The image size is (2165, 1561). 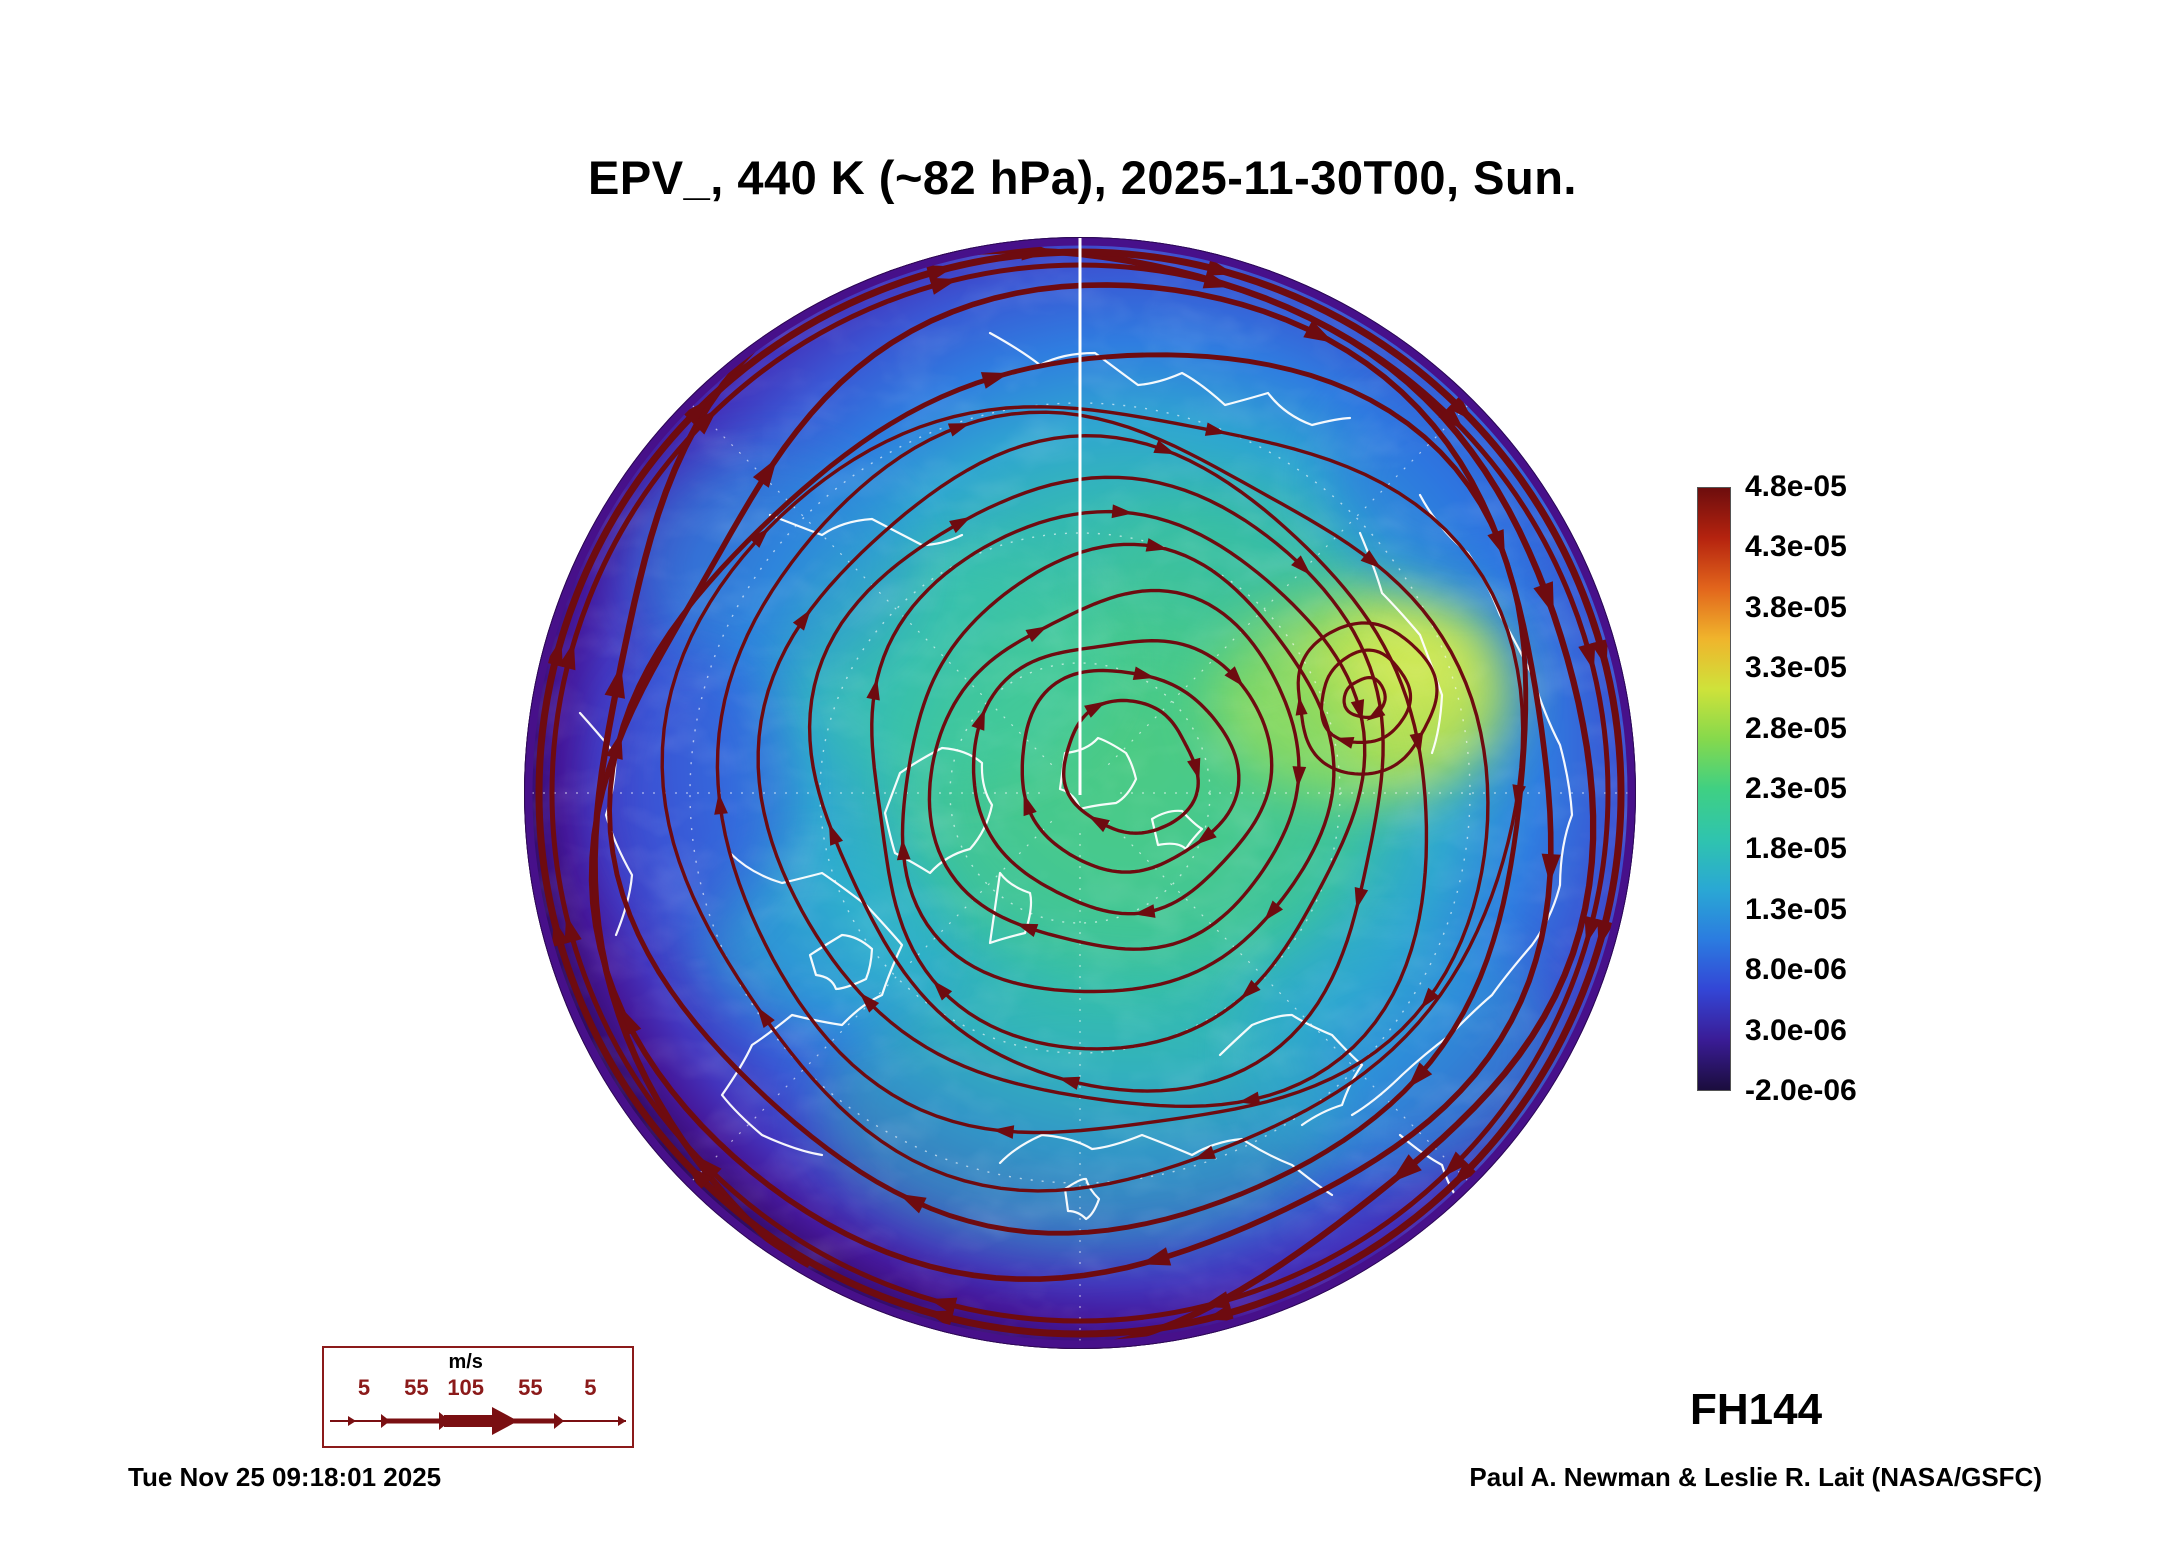 I want to click on colorbar-tick-5: 2.3e-05, so click(x=1796, y=788).